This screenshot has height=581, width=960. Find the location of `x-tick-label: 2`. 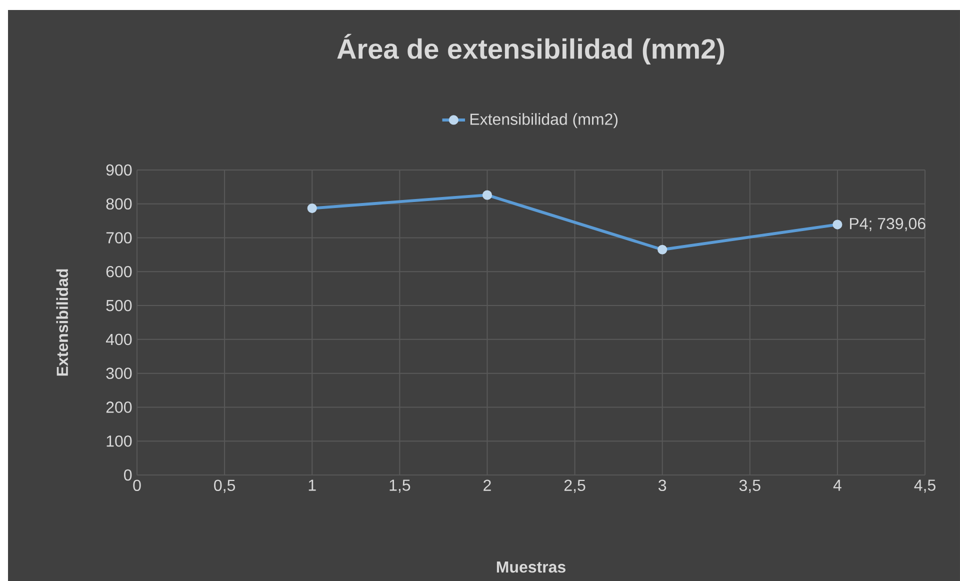

x-tick-label: 2 is located at coordinates (487, 485).